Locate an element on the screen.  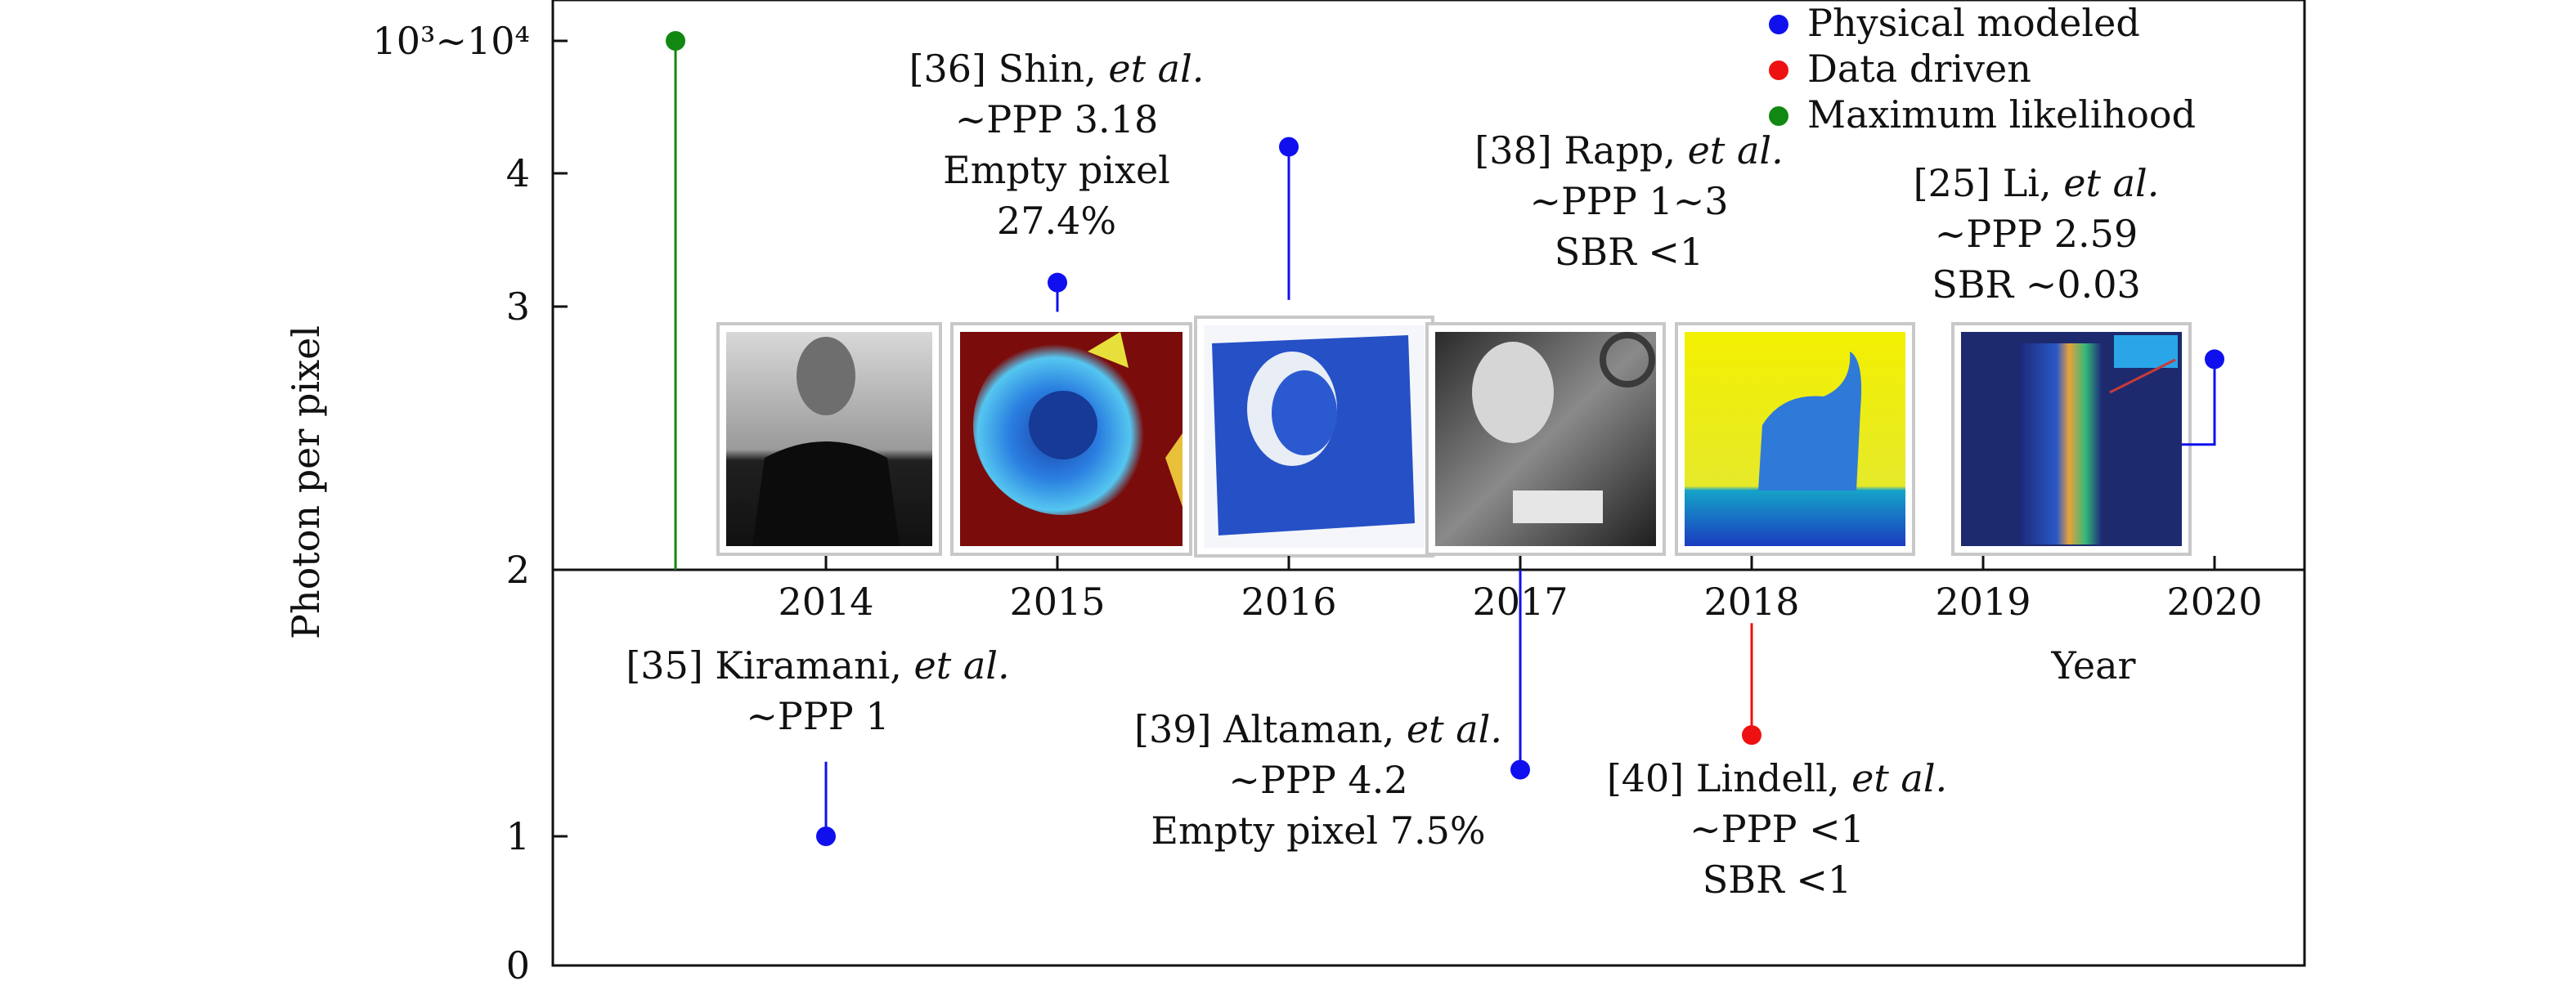
legend-label: Maximum likelihood is located at coordinates (2001, 115).